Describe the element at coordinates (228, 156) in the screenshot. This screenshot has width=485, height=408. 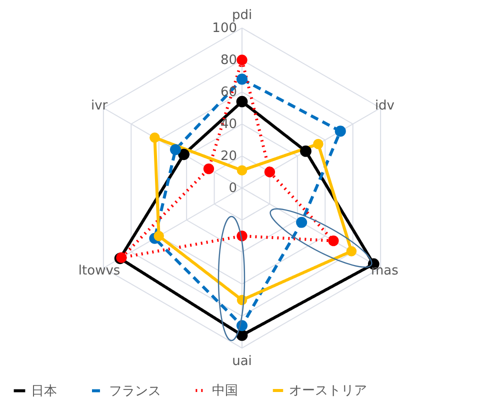
I see `y-tick-label: 20` at that location.